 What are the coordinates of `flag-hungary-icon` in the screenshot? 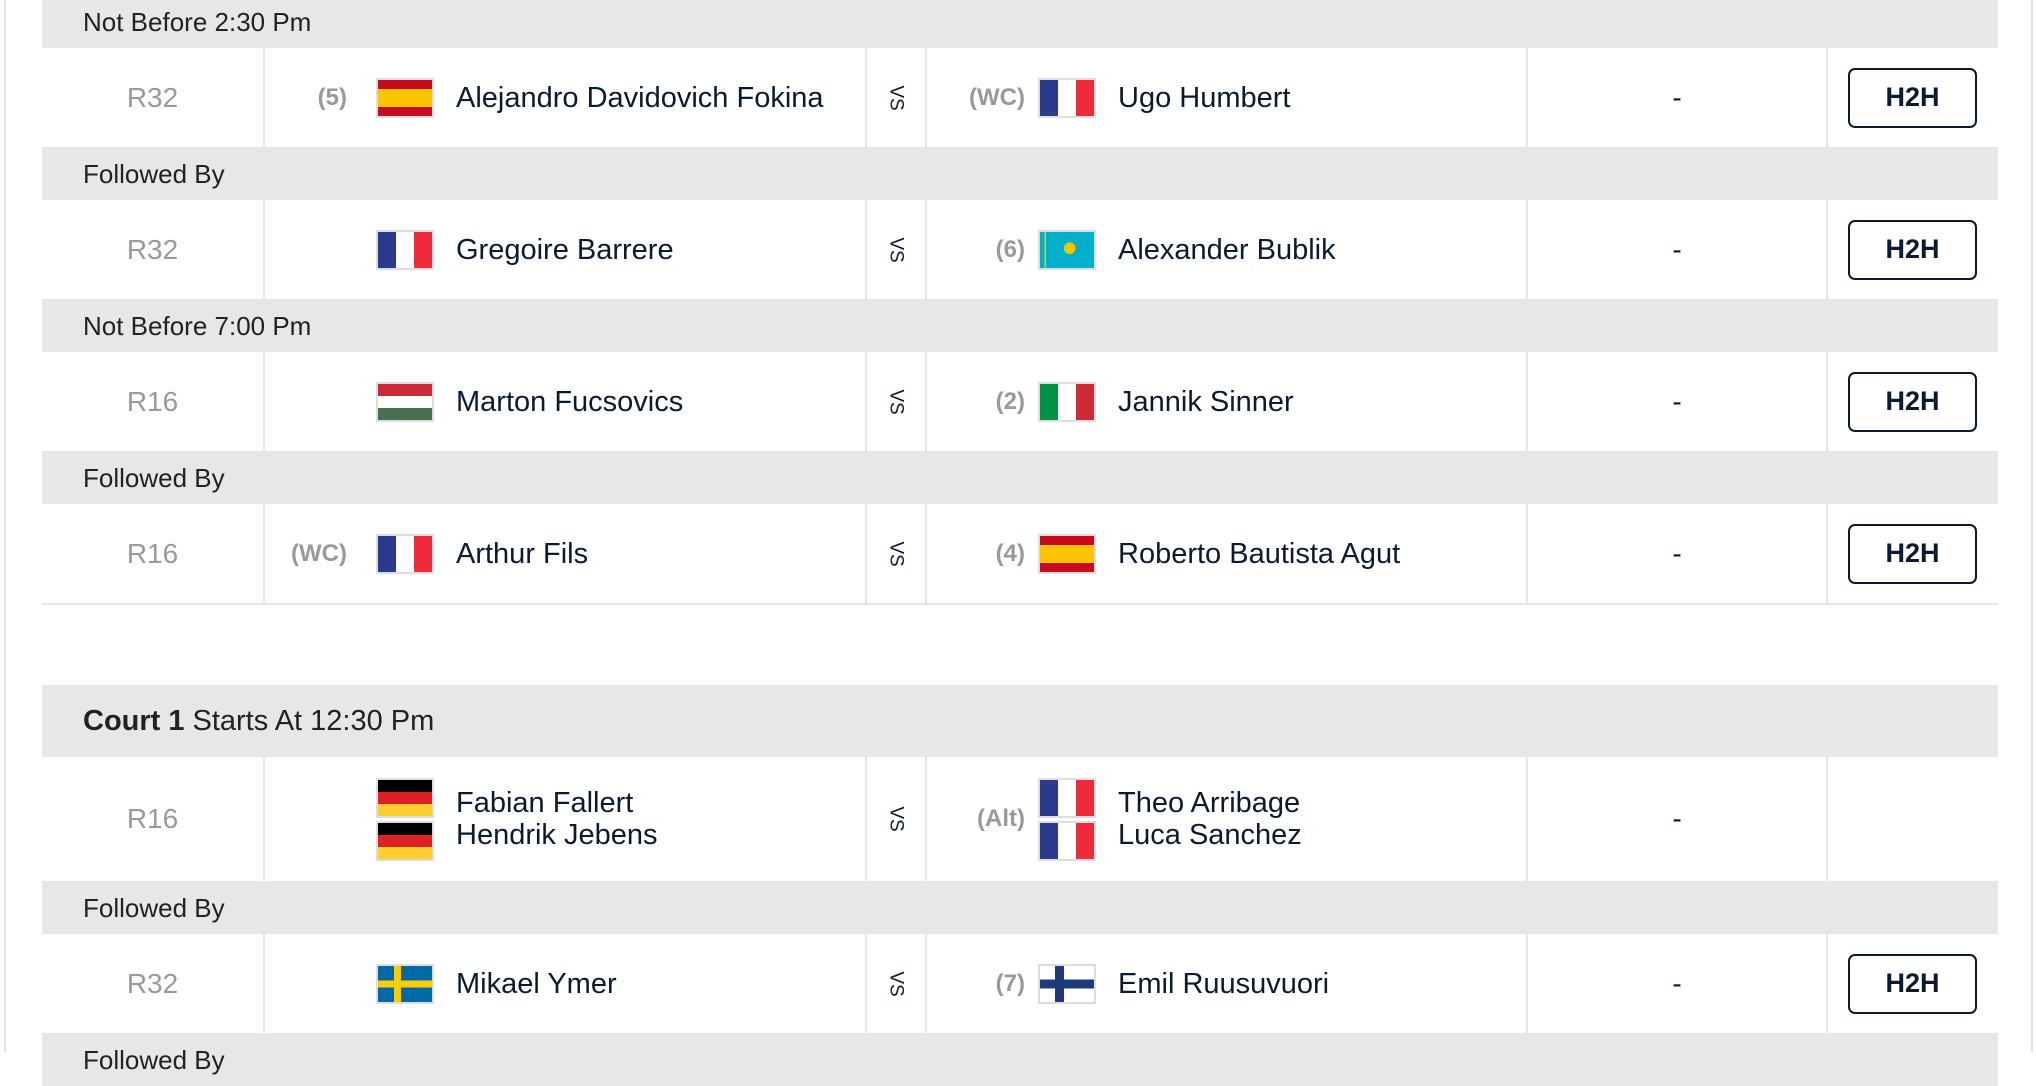 It's located at (405, 401).